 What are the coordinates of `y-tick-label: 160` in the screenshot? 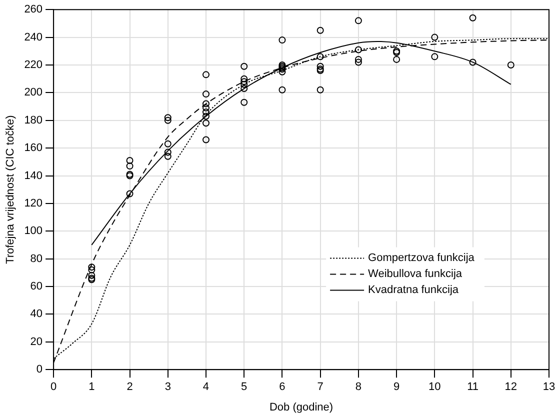 It's located at (33, 148).